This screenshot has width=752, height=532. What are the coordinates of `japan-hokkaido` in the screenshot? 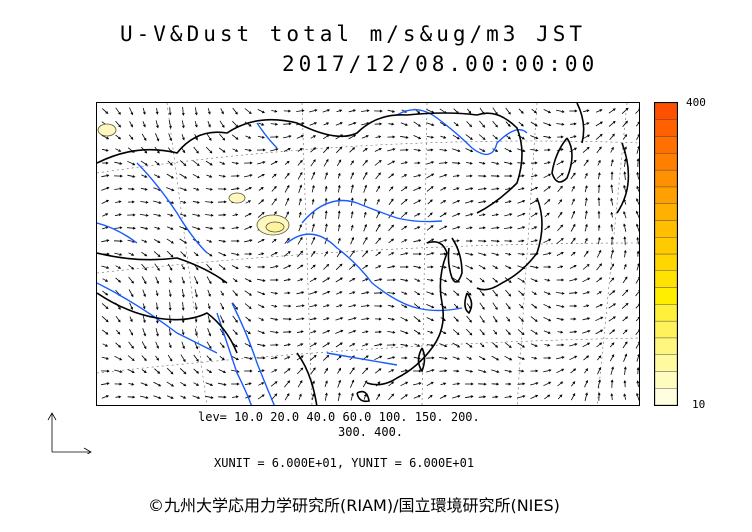 It's located at (562, 160).